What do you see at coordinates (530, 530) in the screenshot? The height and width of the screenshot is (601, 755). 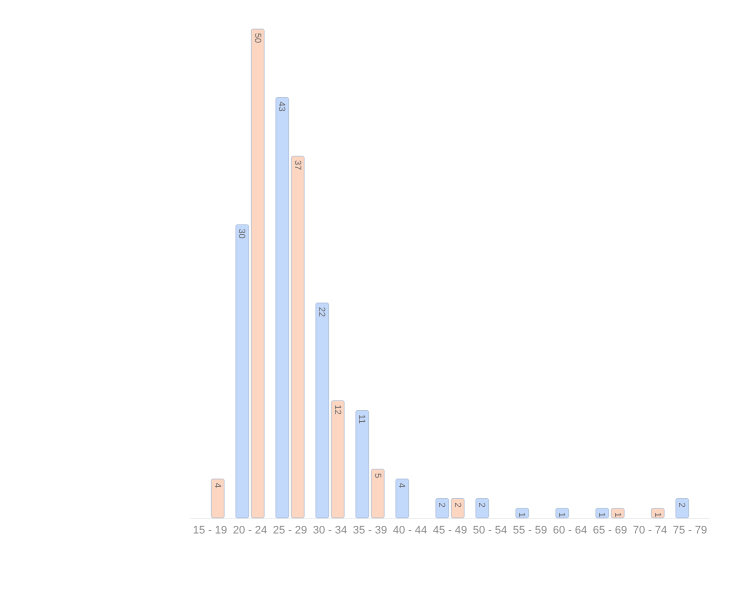 I see `x-tick-label: 55 - 59` at bounding box center [530, 530].